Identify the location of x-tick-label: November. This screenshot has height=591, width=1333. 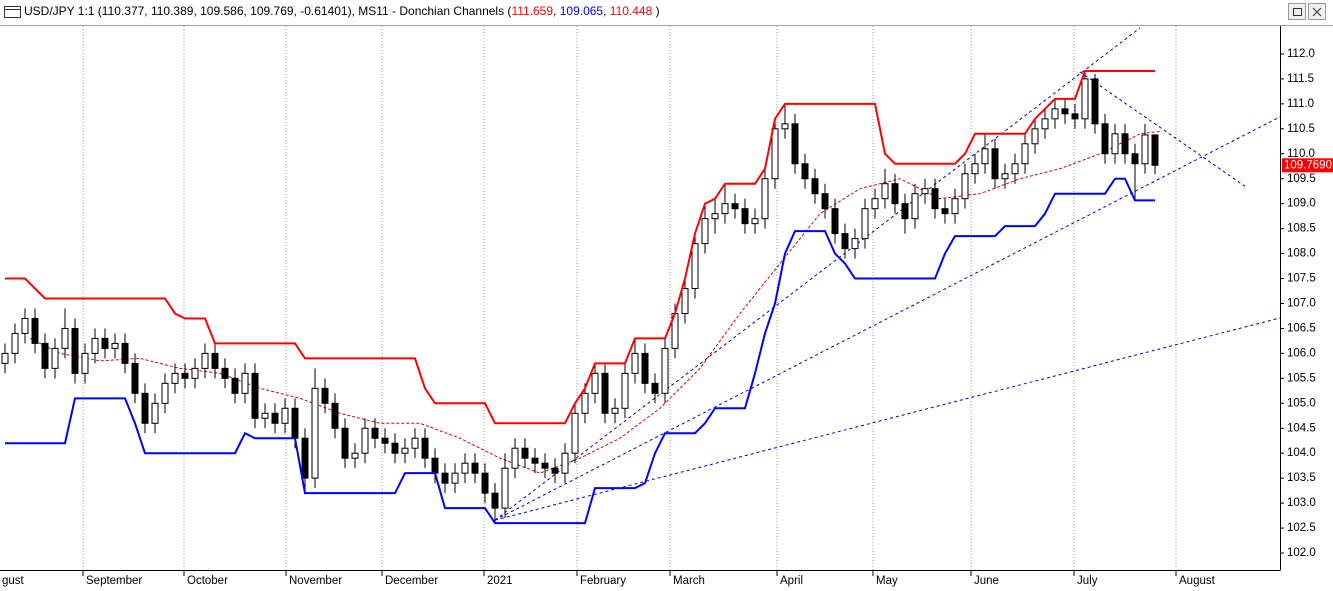
(315, 581).